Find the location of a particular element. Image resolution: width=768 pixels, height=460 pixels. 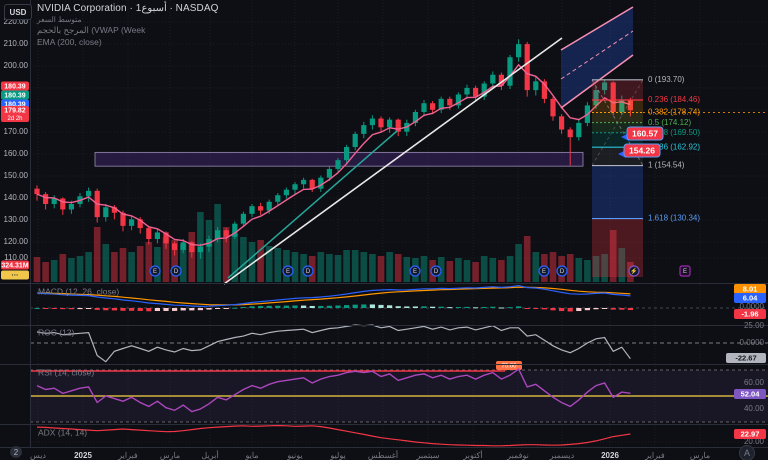

svg-text: 0 (193.70) is located at coordinates (666, 79).